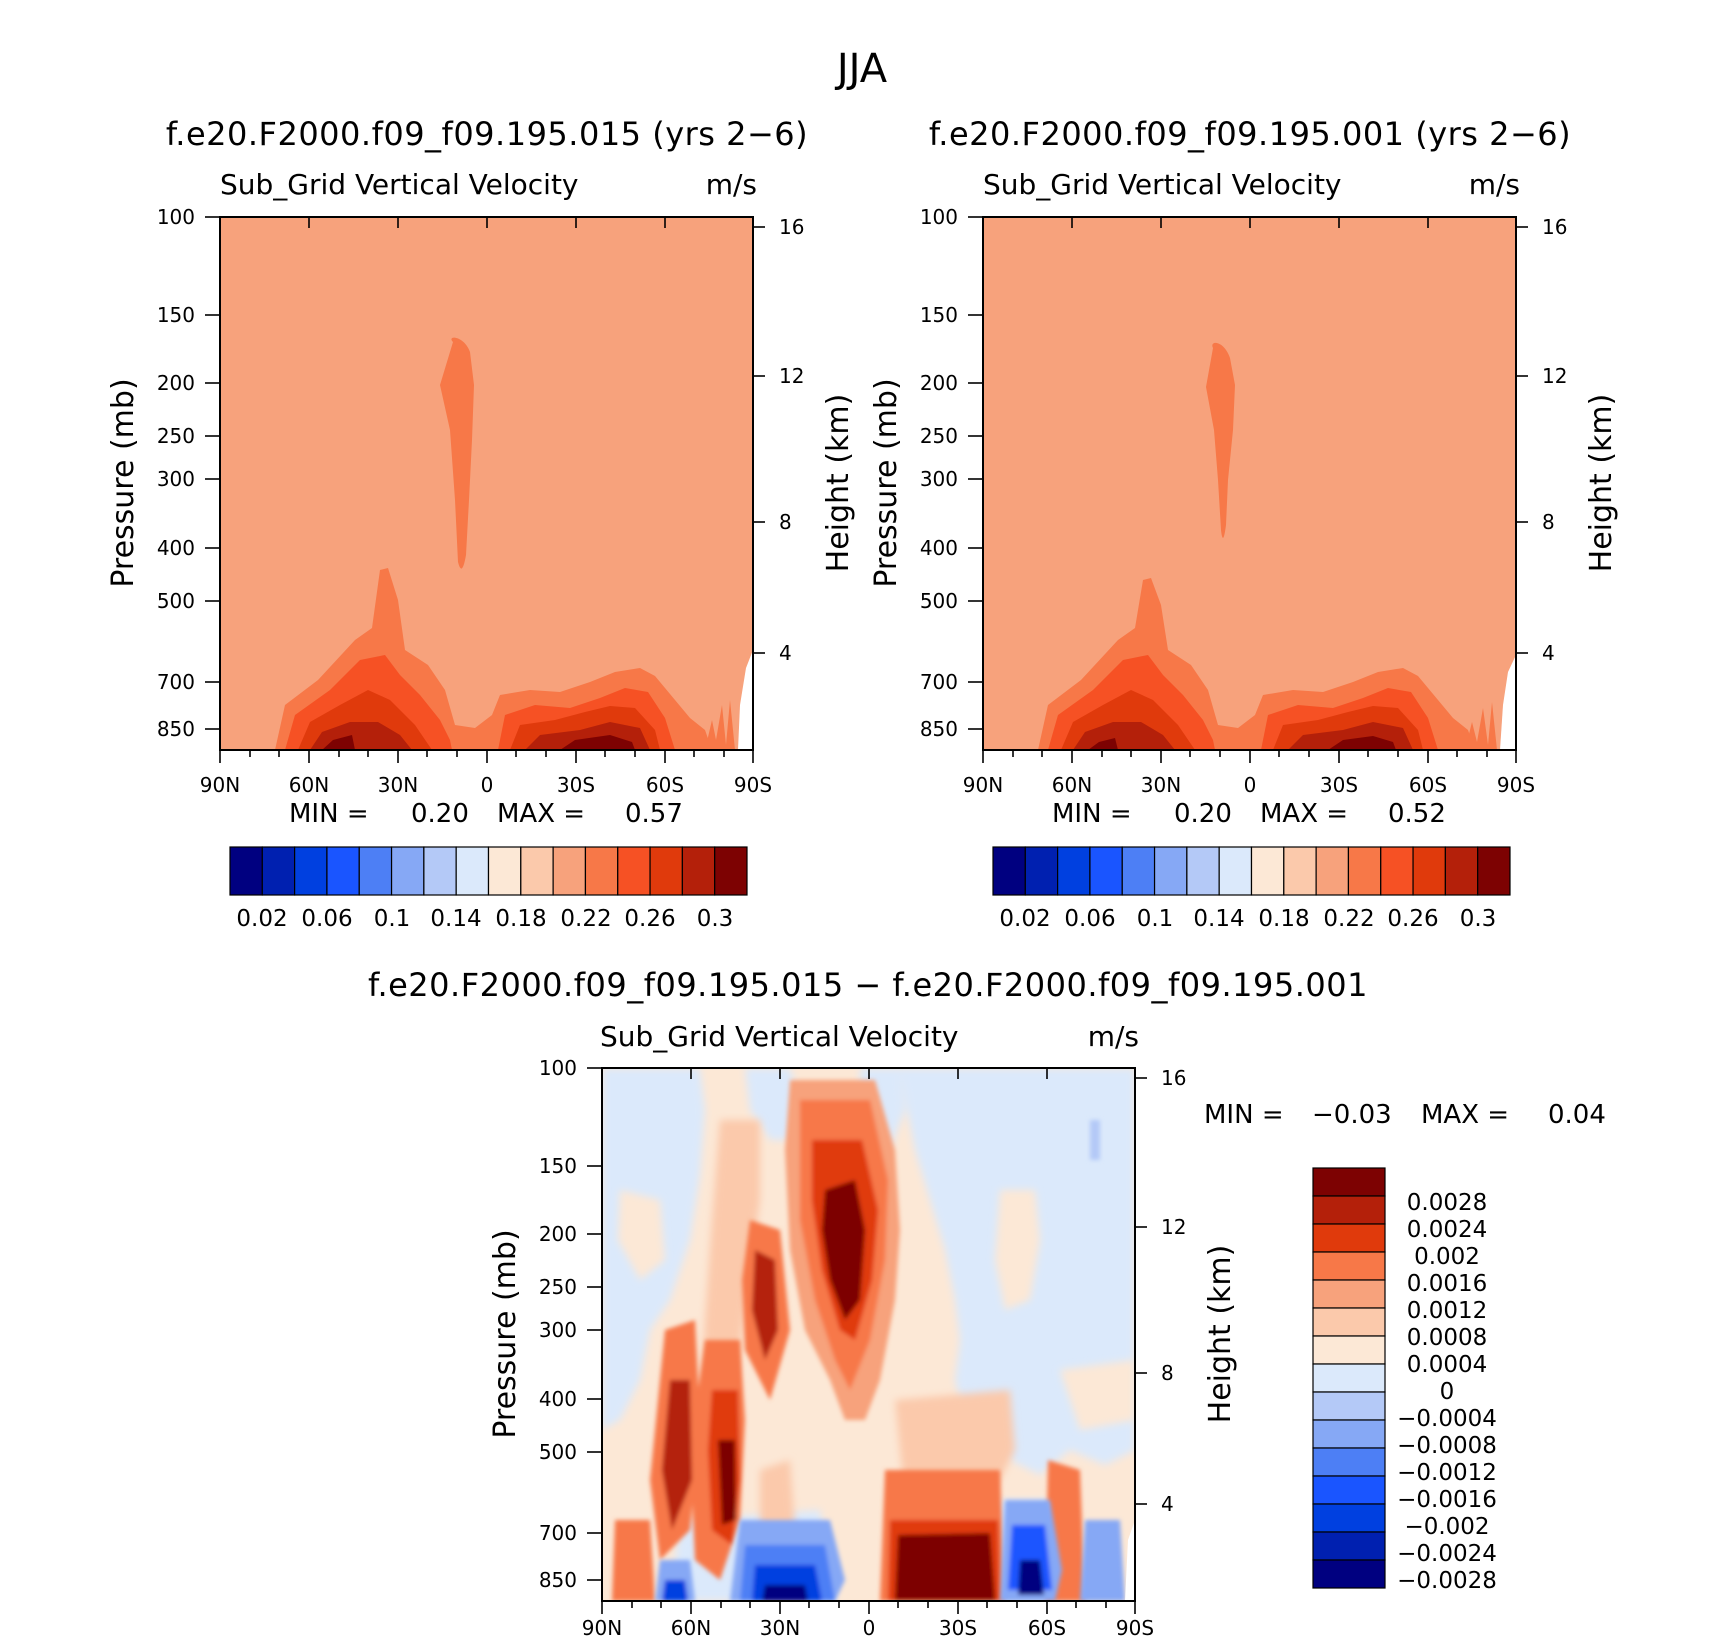 Image resolution: width=1710 pixels, height=1643 pixels. Describe the element at coordinates (440, 814) in the screenshot. I see `min-value: 0.20` at that location.